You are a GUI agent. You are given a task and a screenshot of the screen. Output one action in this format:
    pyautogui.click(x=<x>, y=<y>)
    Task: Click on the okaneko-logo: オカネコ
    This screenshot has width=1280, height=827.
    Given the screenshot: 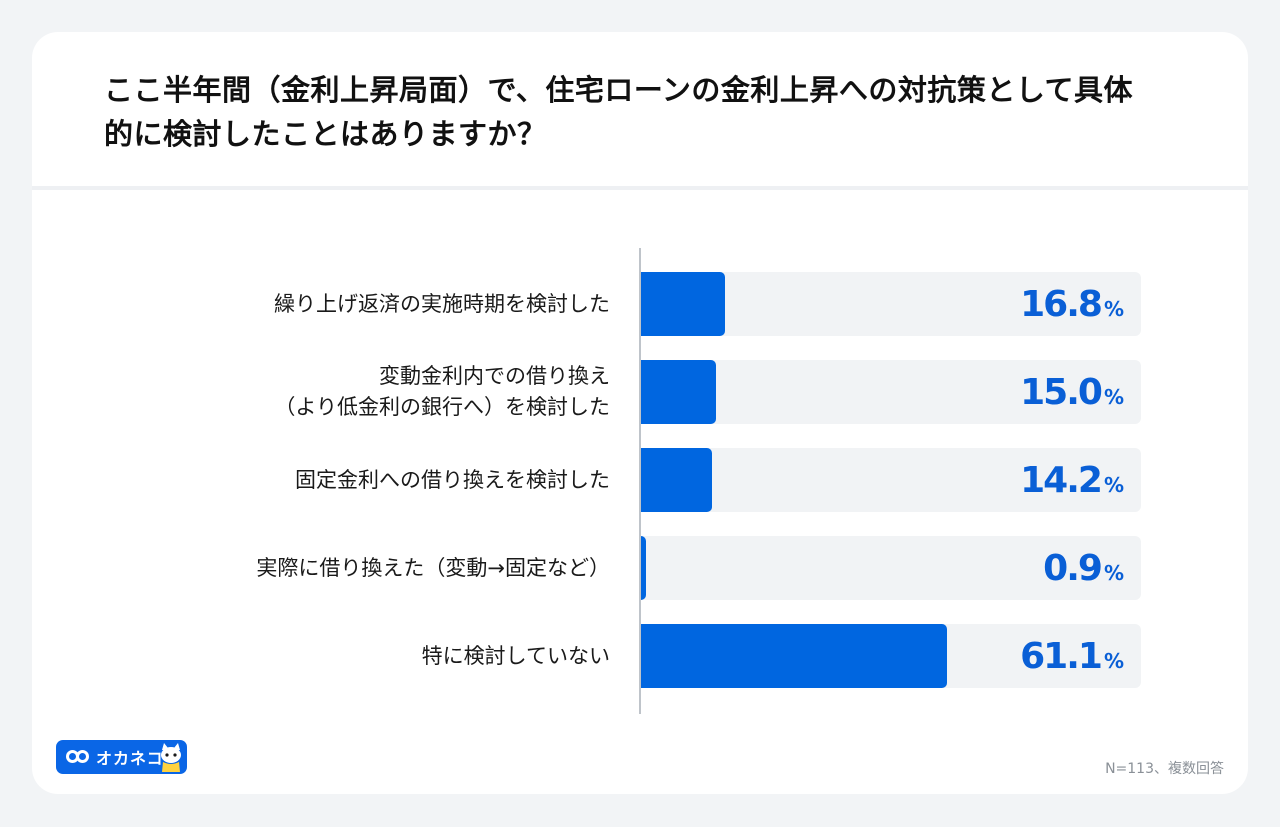 What is the action you would take?
    pyautogui.click(x=121, y=757)
    